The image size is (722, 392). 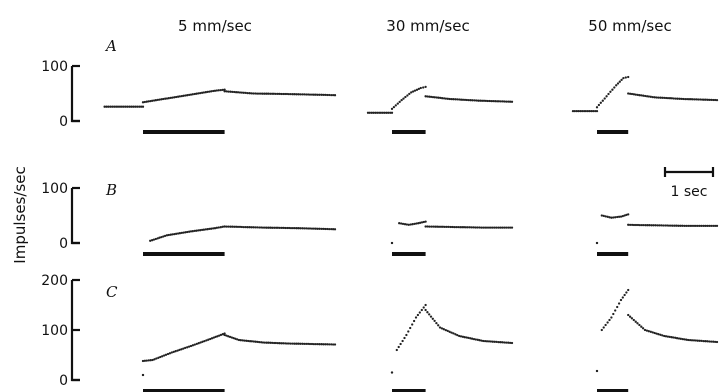 I want to click on scale-bar: 1 sec, so click(x=689, y=183).